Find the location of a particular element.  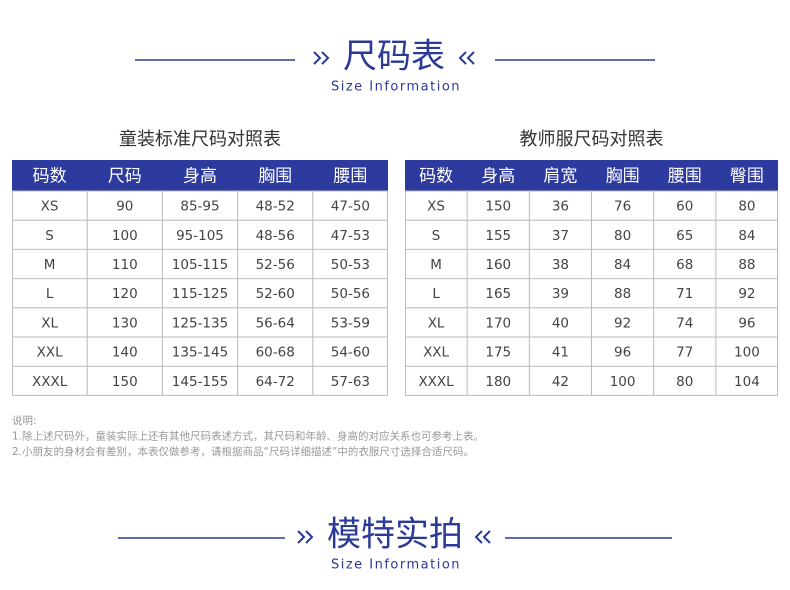

cell: 130 is located at coordinates (125, 323).